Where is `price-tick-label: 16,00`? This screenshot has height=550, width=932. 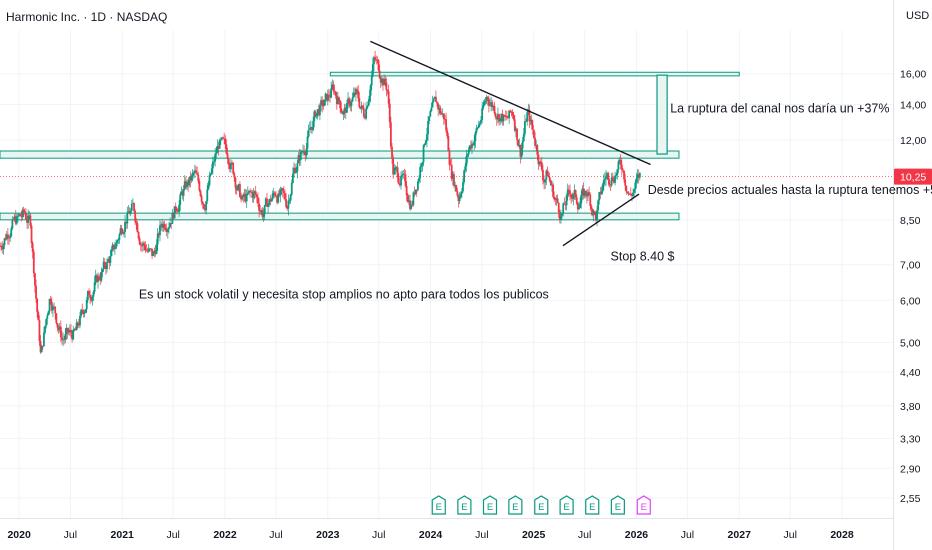 price-tick-label: 16,00 is located at coordinates (913, 75).